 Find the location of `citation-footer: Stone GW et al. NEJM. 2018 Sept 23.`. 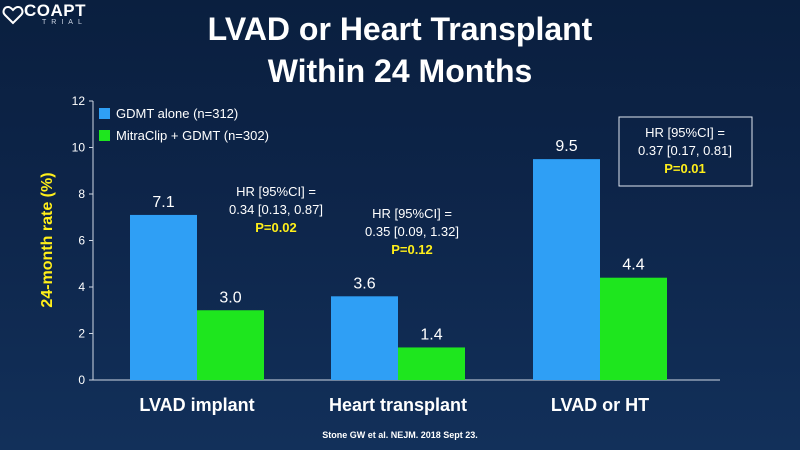

citation-footer: Stone GW et al. NEJM. 2018 Sept 23. is located at coordinates (400, 435).